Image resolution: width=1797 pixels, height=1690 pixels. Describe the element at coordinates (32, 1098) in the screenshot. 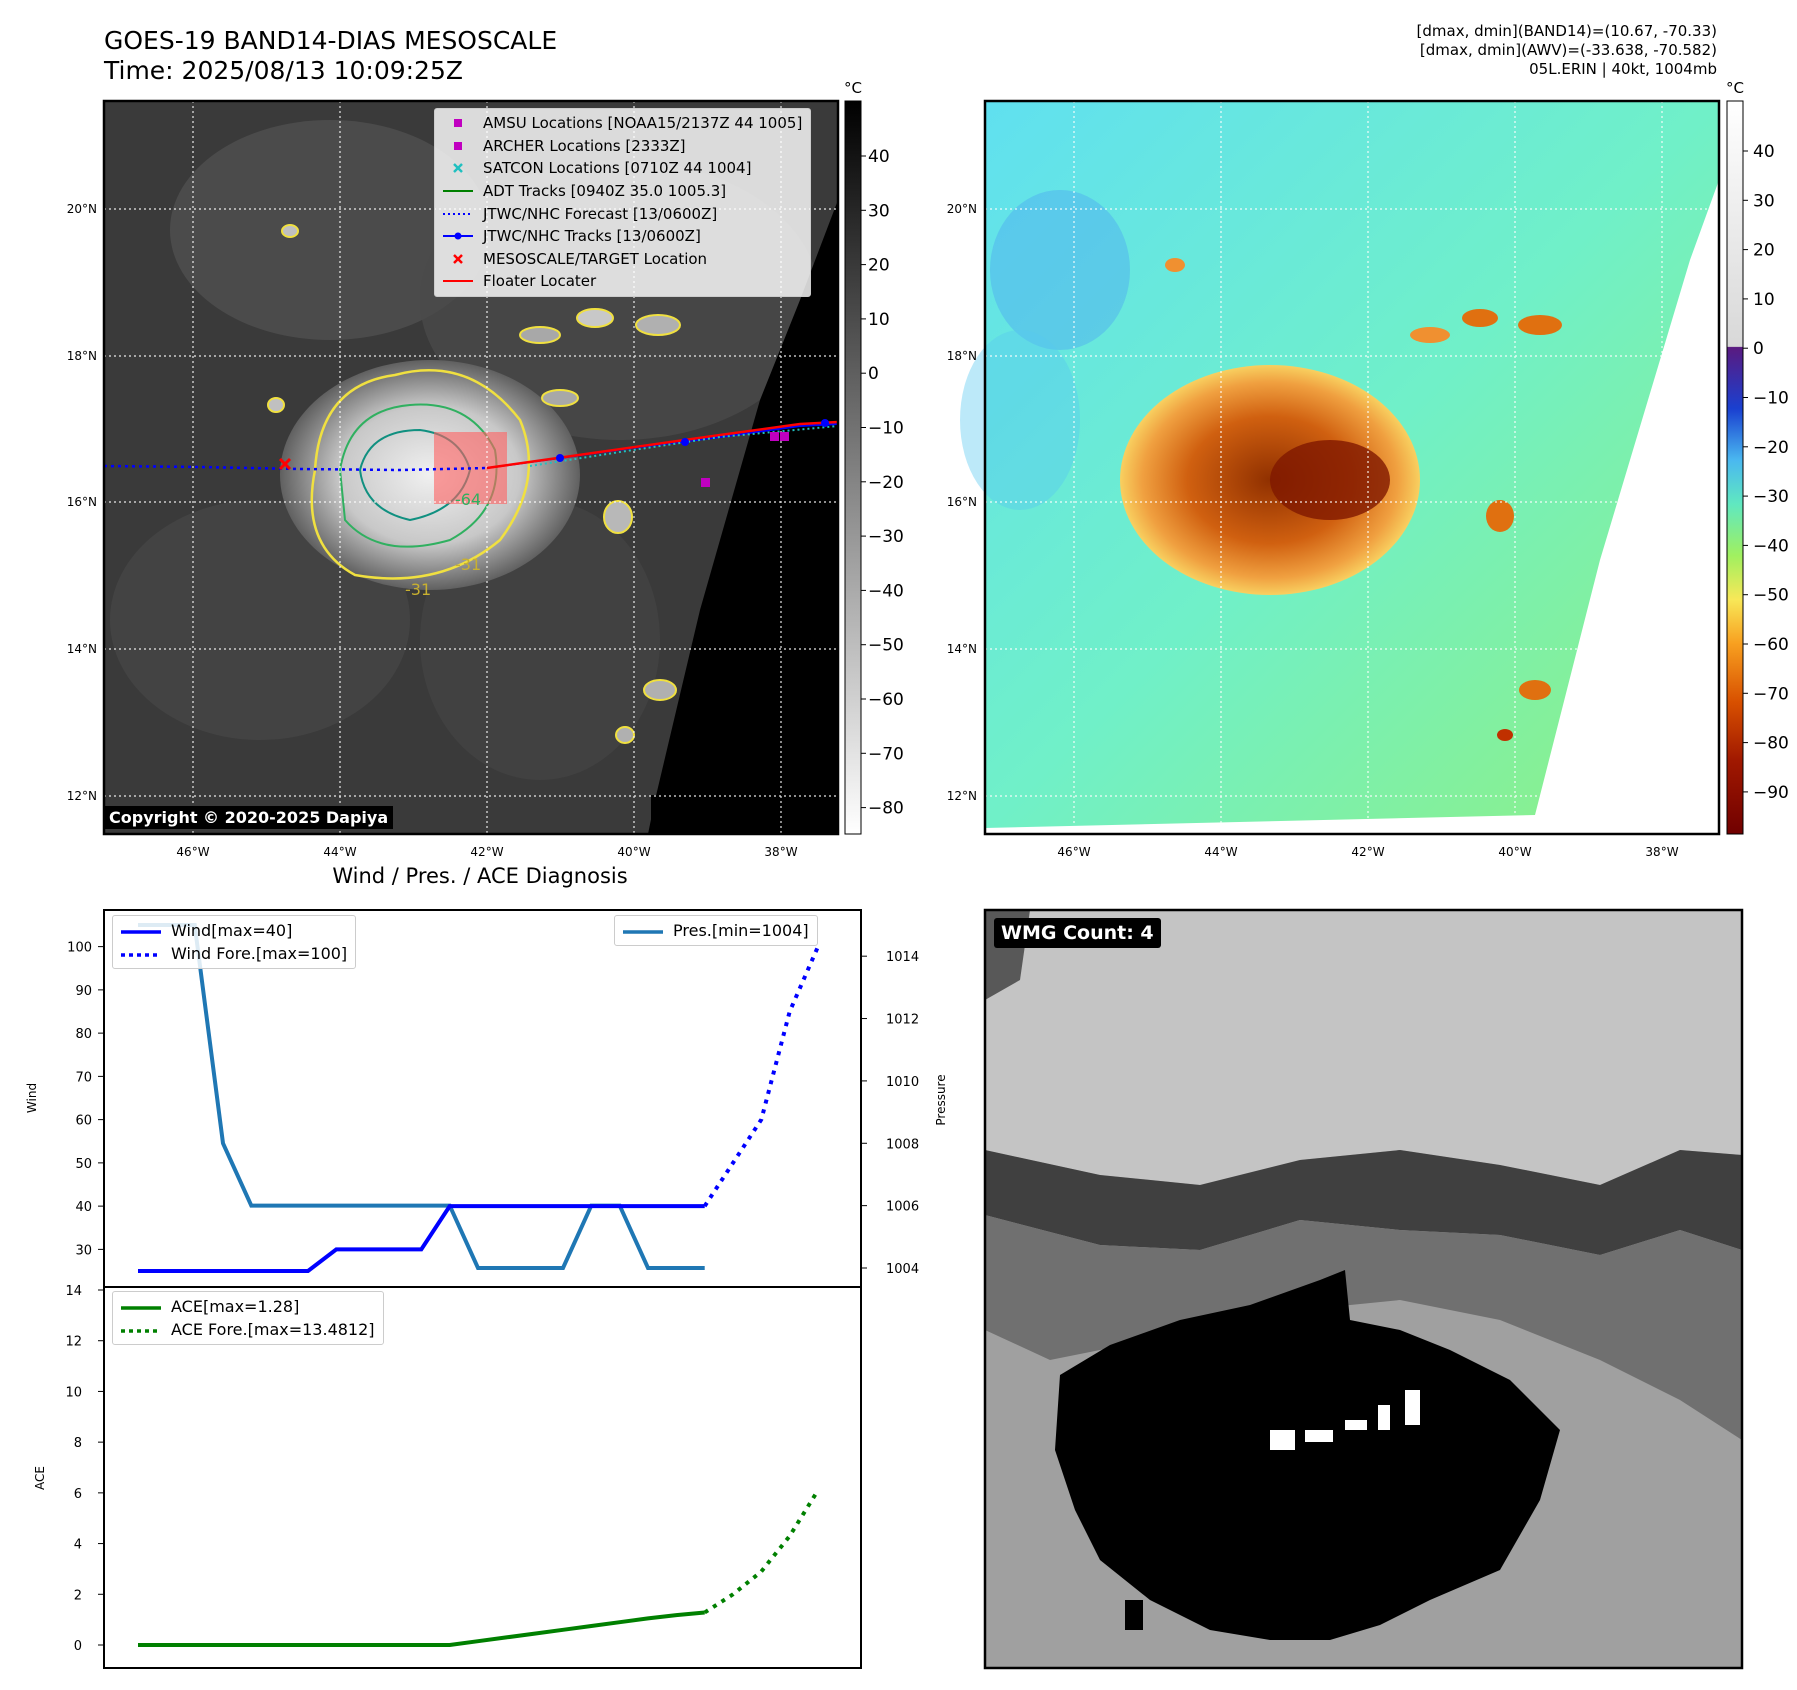

I see `wind-ylabel: Wind` at that location.